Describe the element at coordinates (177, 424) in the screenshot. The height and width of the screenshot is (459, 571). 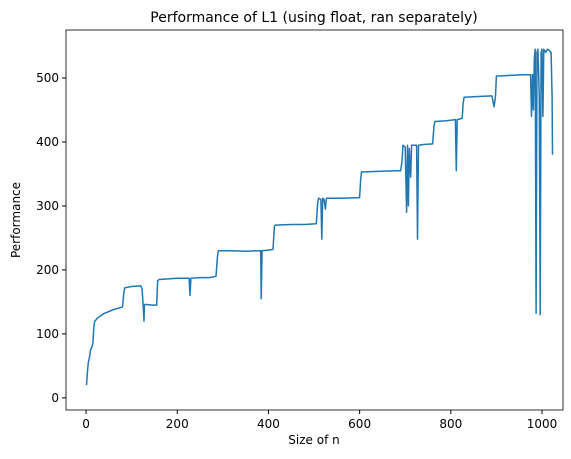
I see `x-tick-label: 200` at that location.